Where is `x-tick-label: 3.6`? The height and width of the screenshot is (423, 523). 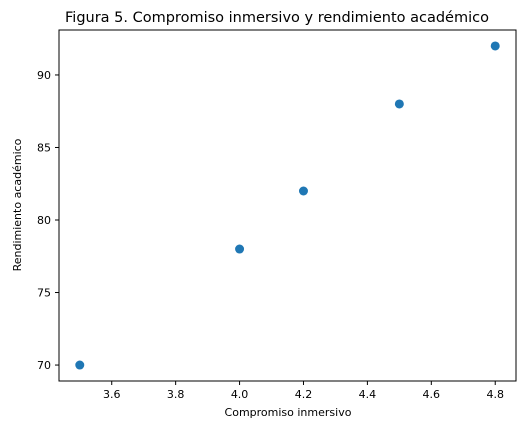 x-tick-label: 3.6 is located at coordinates (112, 394).